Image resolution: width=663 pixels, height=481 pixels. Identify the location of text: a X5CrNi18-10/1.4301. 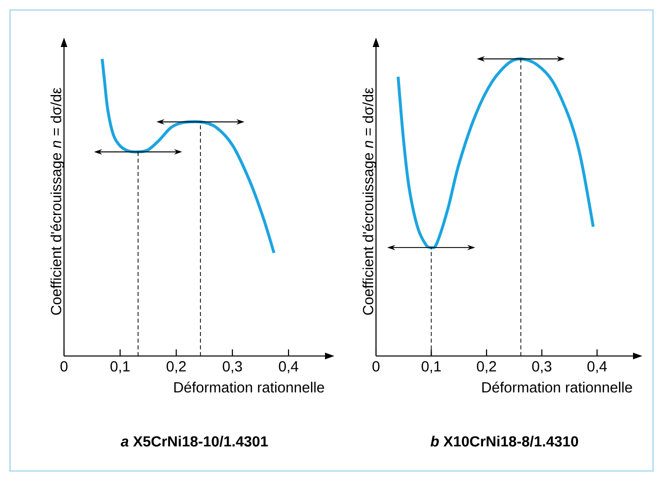
(194, 441).